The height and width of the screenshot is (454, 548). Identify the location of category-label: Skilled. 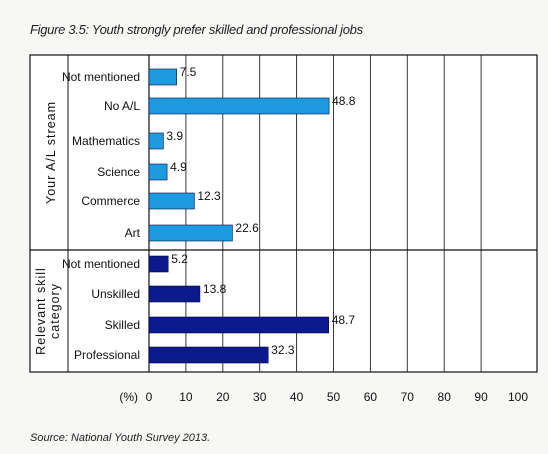
(122, 325).